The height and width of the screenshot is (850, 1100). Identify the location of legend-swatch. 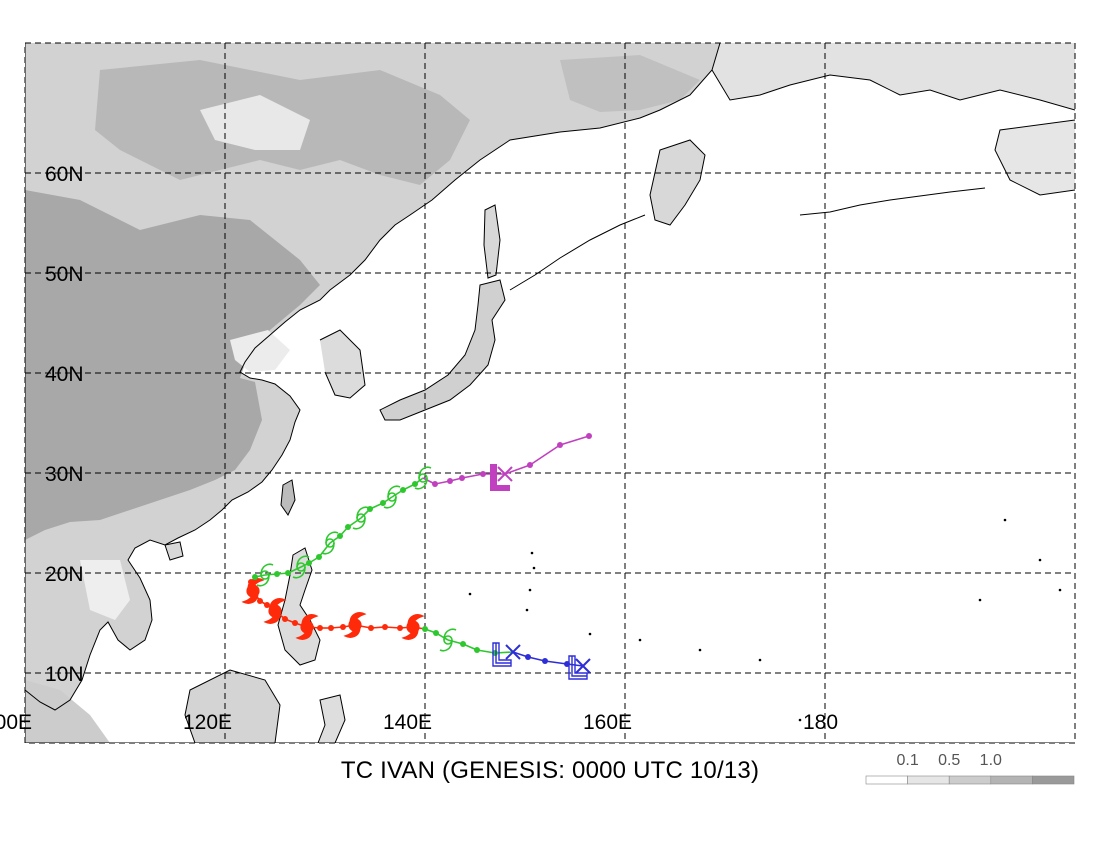
(1053, 780).